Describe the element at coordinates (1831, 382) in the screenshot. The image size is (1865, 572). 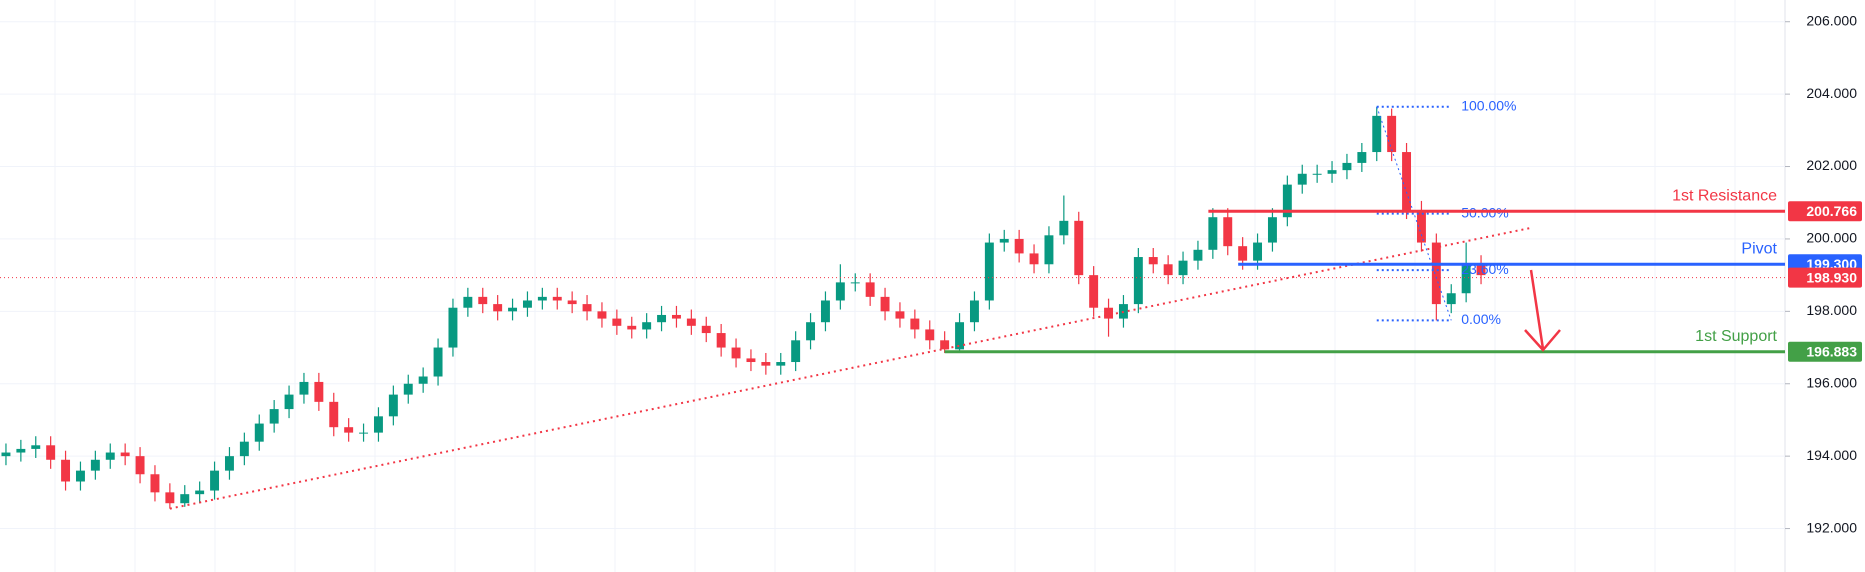
I see `y-tick-label: 196.000` at that location.